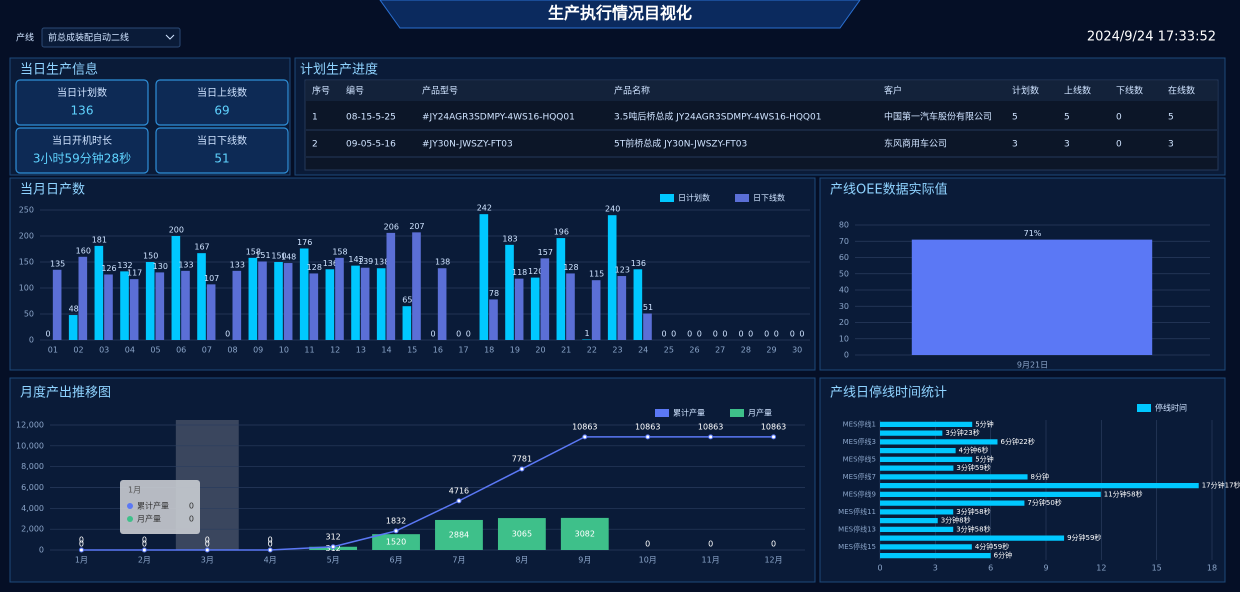 Image resolution: width=1240 pixels, height=592 pixels. What do you see at coordinates (288, 257) in the screenshot?
I see `value-label: 148` at bounding box center [288, 257].